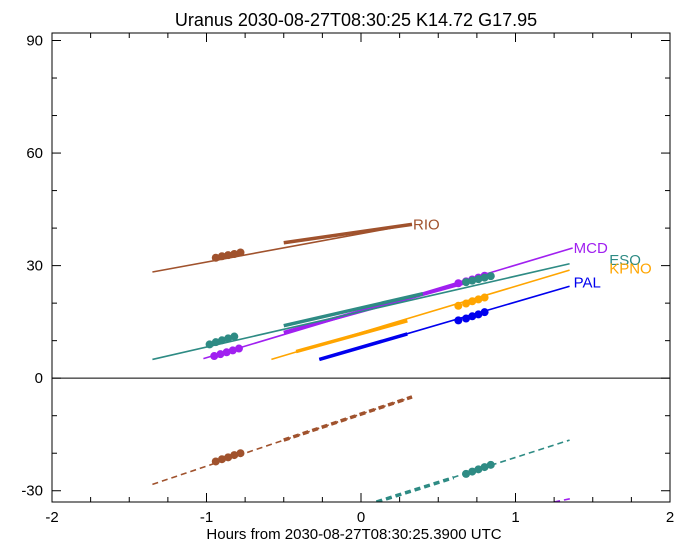  What do you see at coordinates (32, 491) in the screenshot?
I see `y-tick-label: -30` at bounding box center [32, 491].